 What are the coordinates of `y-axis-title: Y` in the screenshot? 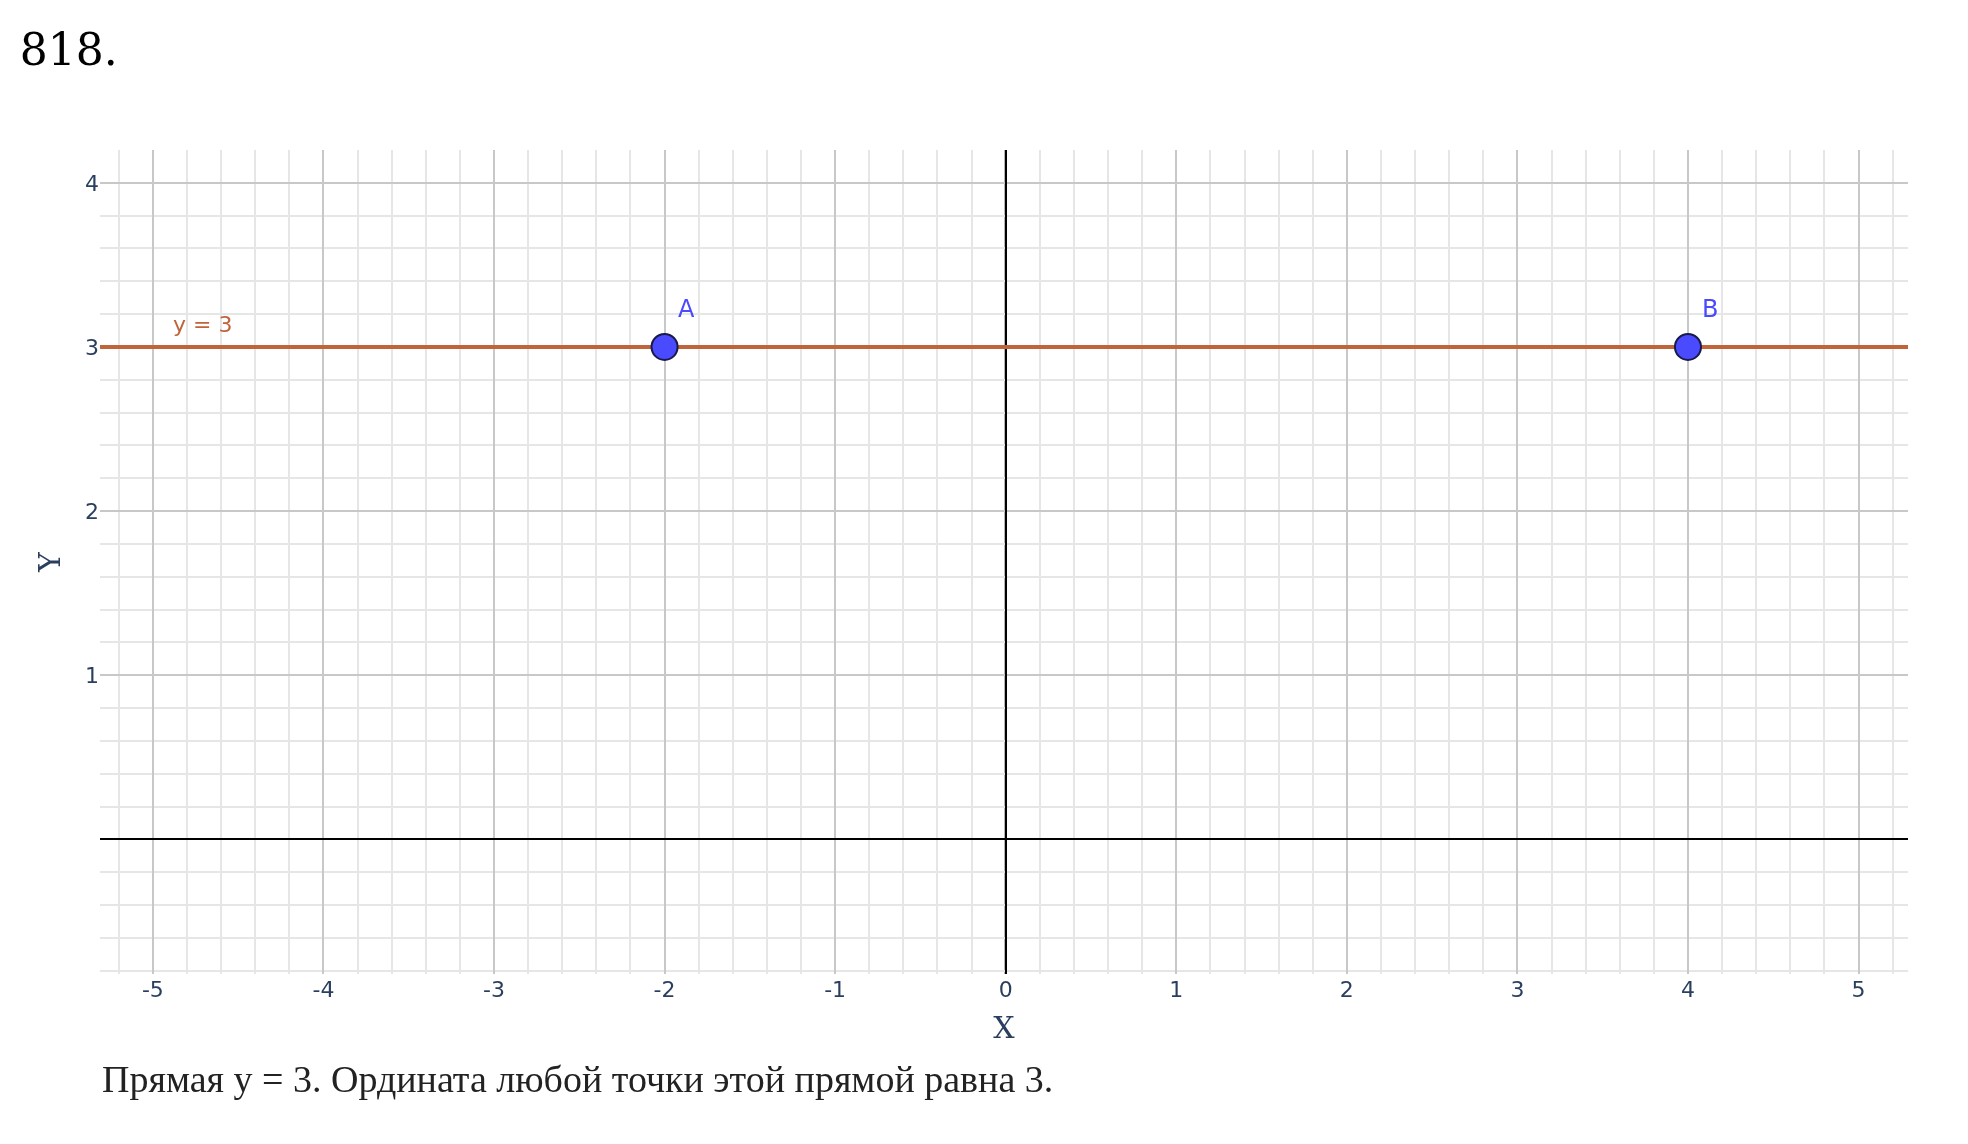 It's located at (49, 561).